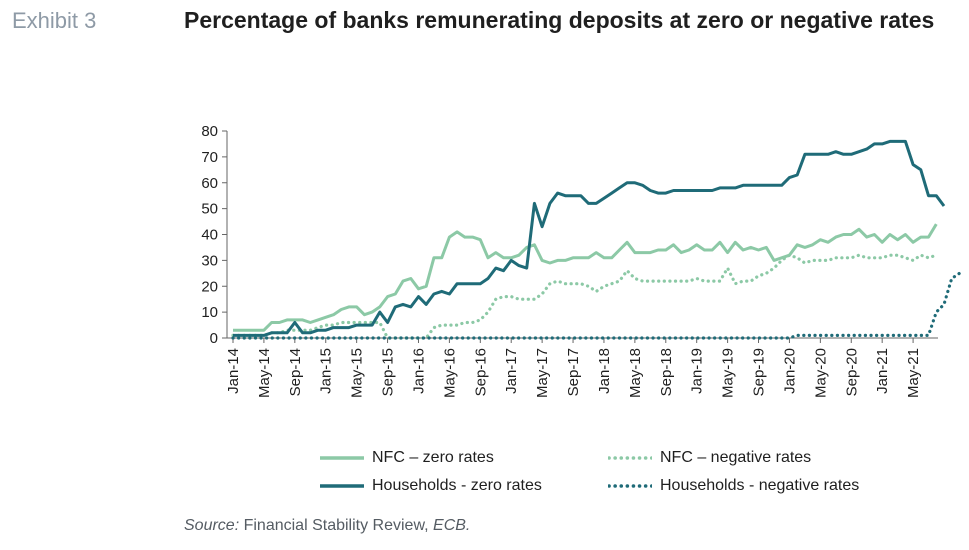 Image resolution: width=969 pixels, height=550 pixels. I want to click on source-prefix: Source:, so click(212, 525).